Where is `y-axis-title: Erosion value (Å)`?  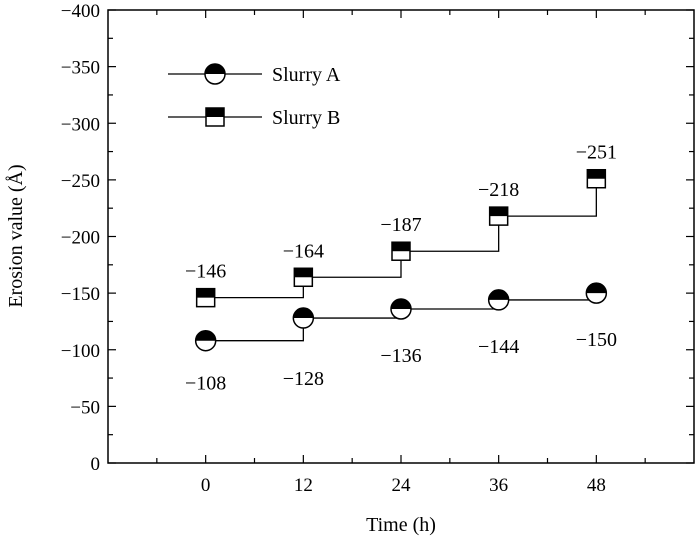 y-axis-title: Erosion value (Å) is located at coordinates (16, 235).